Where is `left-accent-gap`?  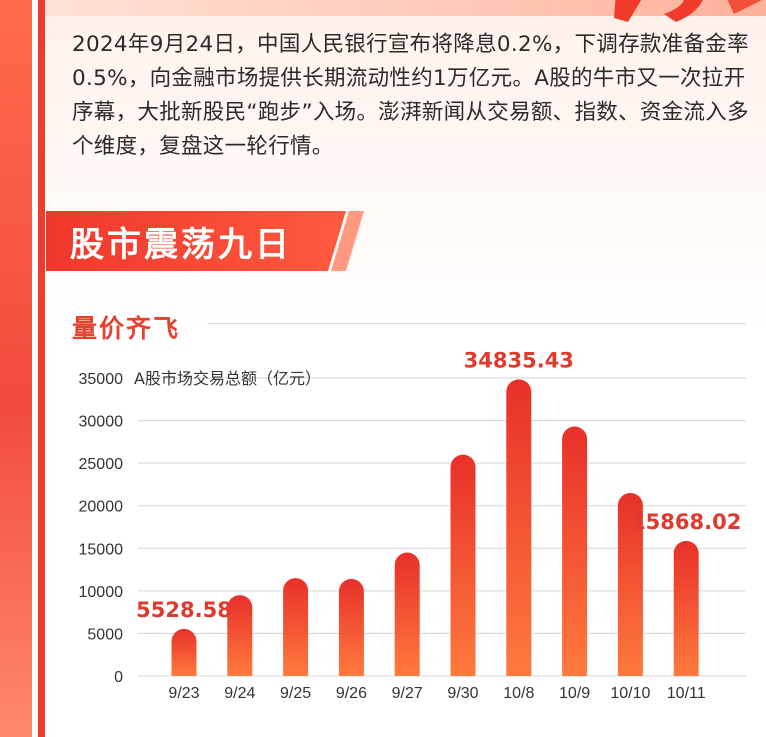 left-accent-gap is located at coordinates (37, 368).